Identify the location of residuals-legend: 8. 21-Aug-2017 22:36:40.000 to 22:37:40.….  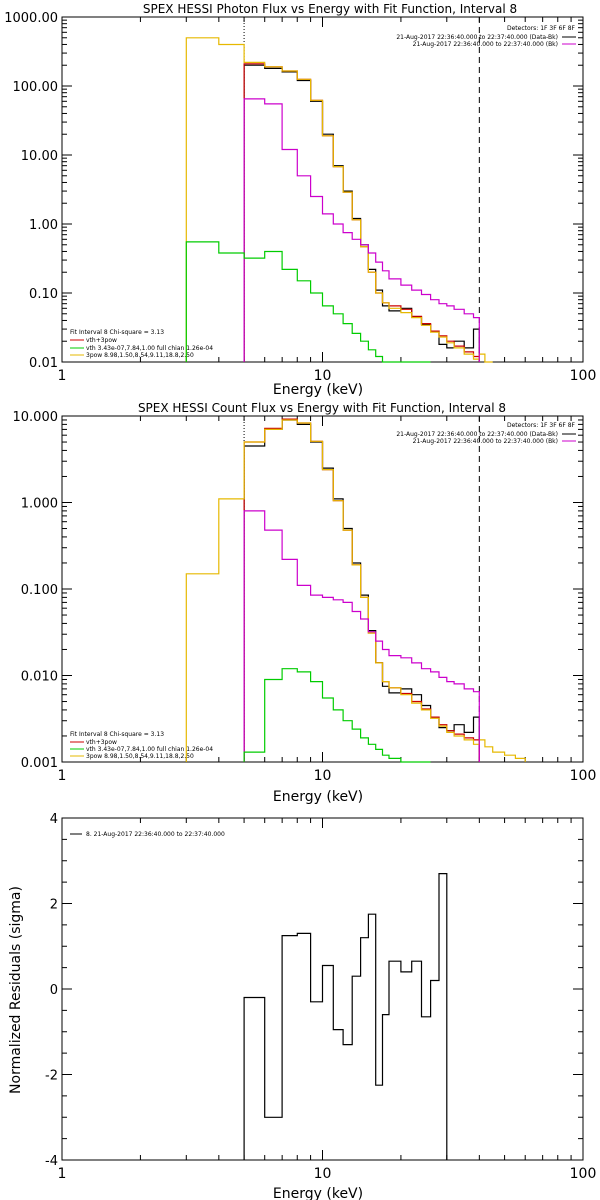
(155, 834).